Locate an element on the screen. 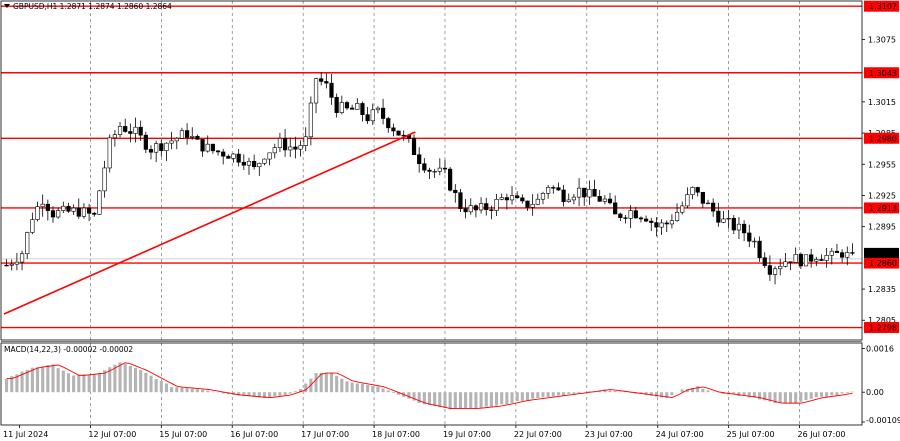  y-tick-label: 1.2805 is located at coordinates (882, 320).